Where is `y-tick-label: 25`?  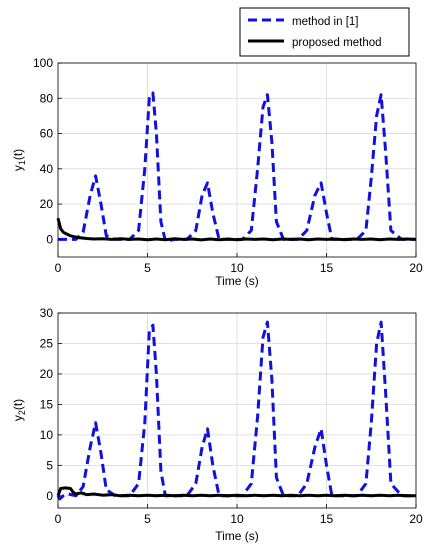 y-tick-label: 25 is located at coordinates (47, 343).